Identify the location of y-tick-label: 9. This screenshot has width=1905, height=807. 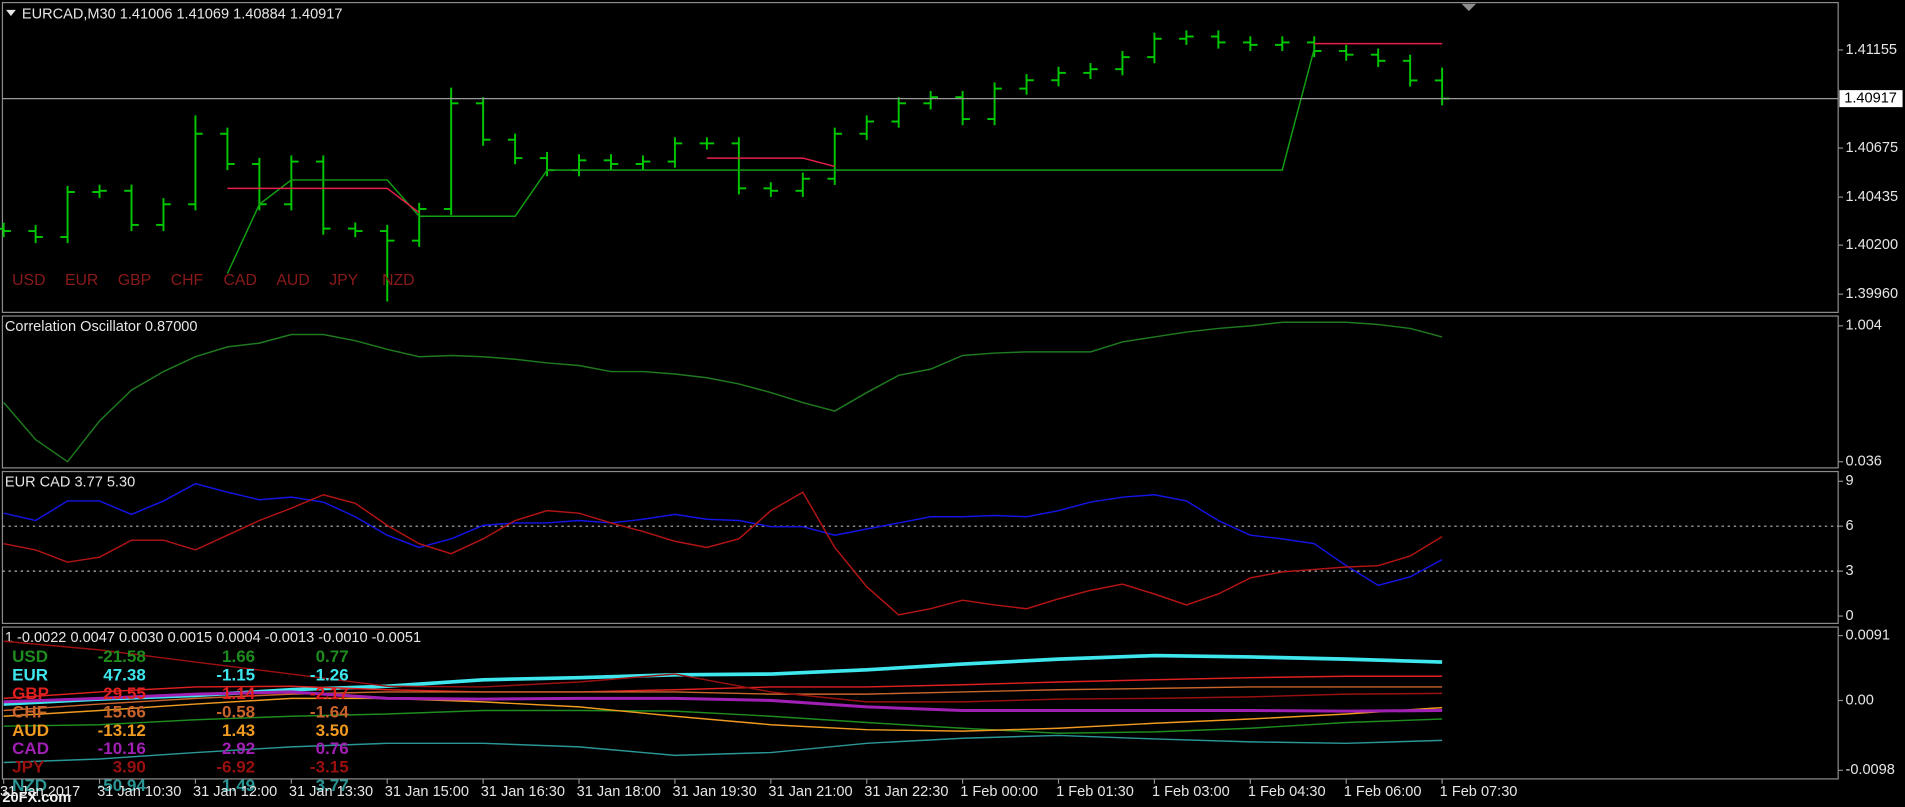
(1849, 481).